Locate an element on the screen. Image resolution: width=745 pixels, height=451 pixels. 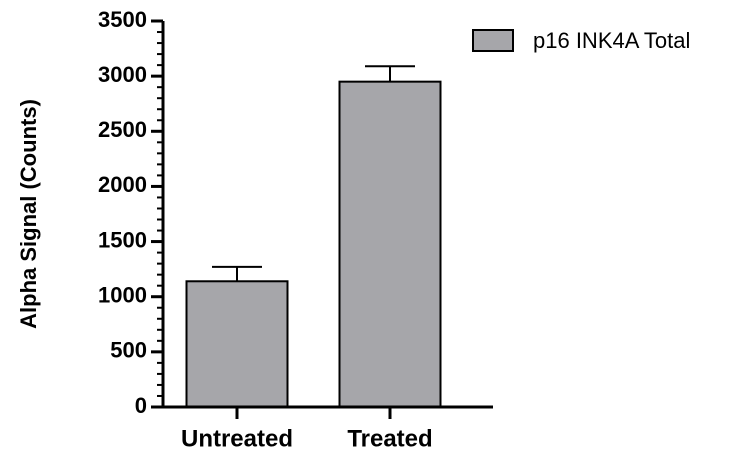
y-major-ticks is located at coordinates (157, 214).